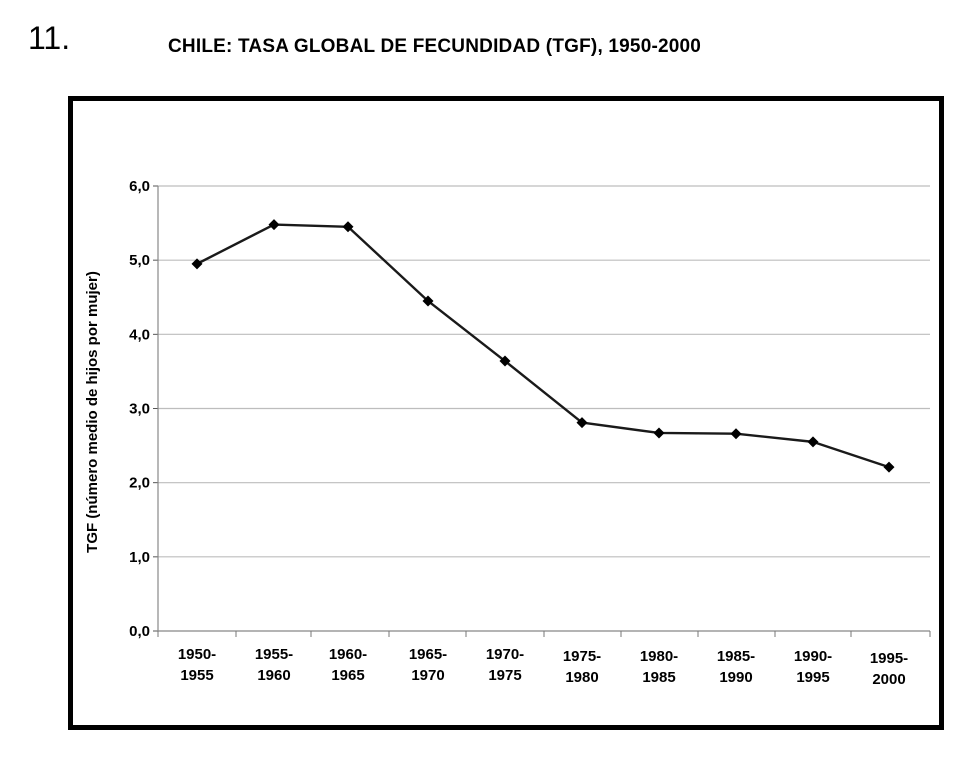  What do you see at coordinates (348, 665) in the screenshot?
I see `x-tick-label: 1960-1965` at bounding box center [348, 665].